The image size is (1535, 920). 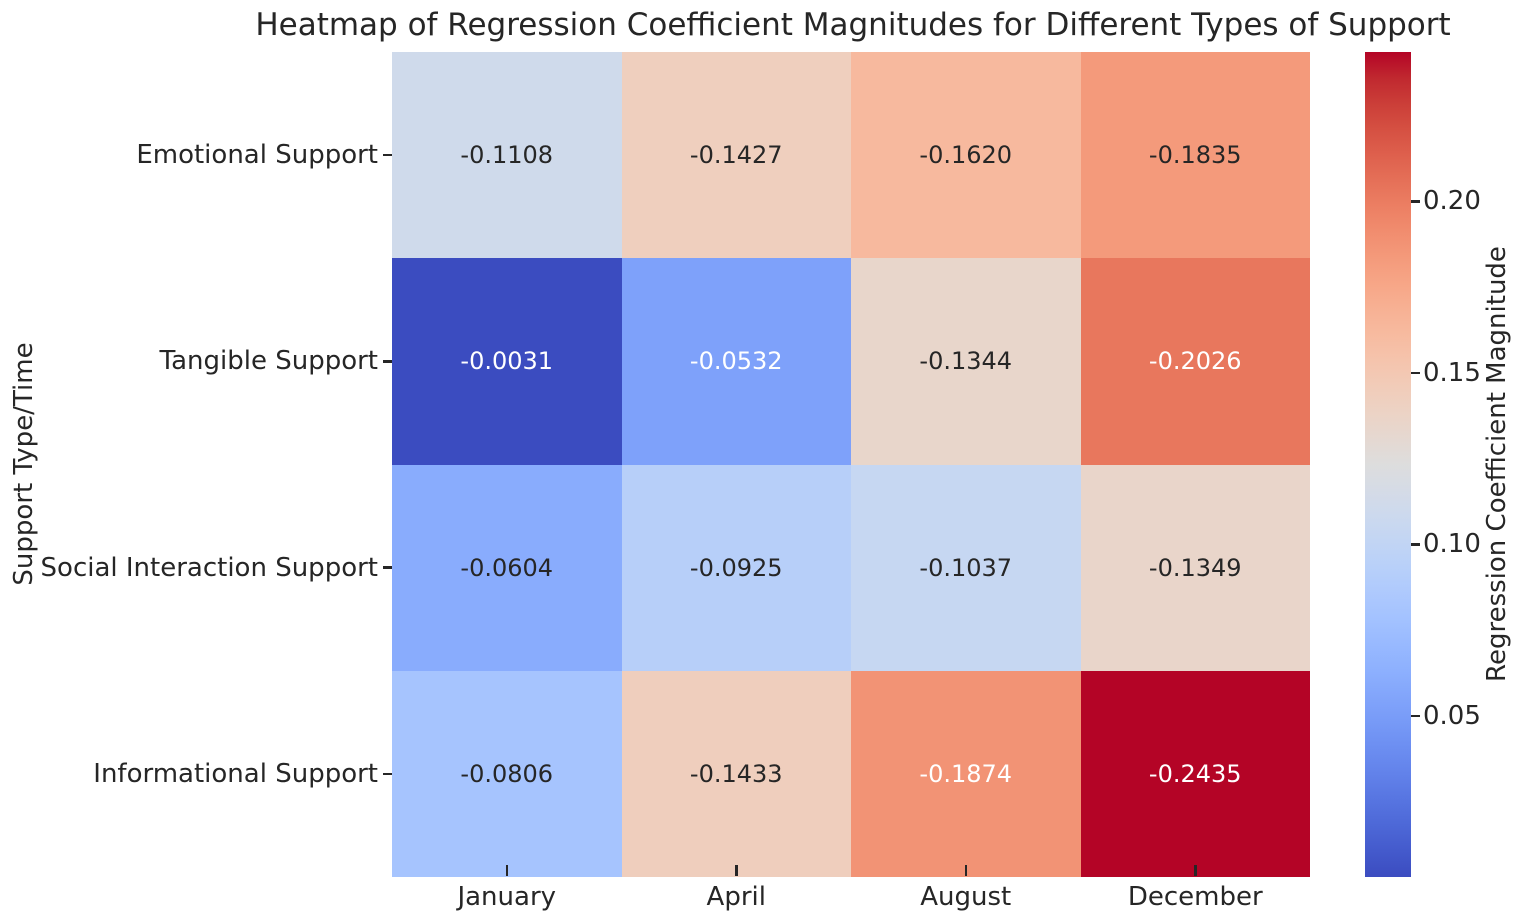 I want to click on heatmap-cell: -0.0031, so click(x=507, y=361).